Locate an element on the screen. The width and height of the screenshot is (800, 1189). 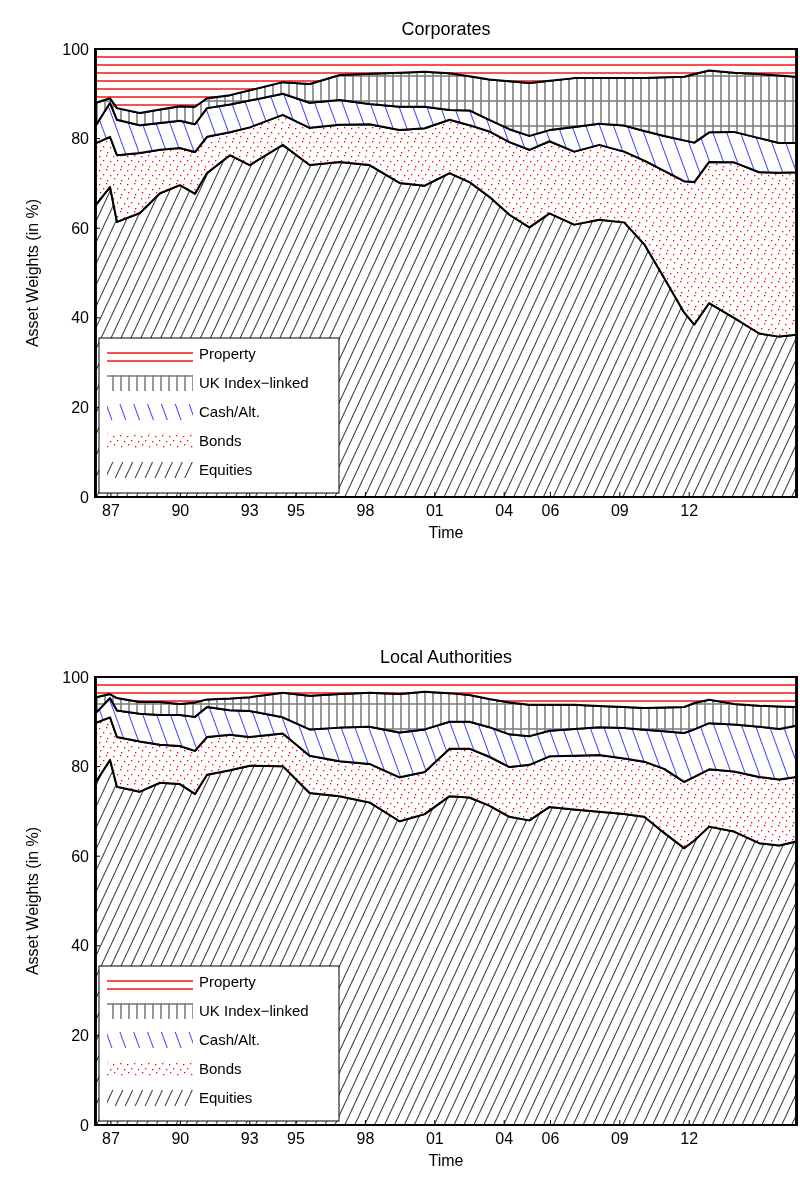
chart-title: Corporates is located at coordinates (446, 29).